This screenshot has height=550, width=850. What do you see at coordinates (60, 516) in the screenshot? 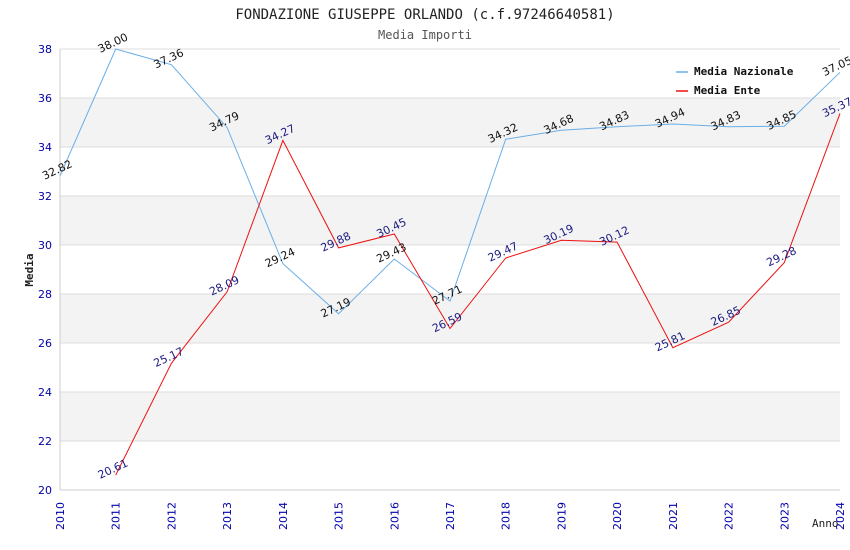
I see `x-tick-label: 2010` at bounding box center [60, 516].